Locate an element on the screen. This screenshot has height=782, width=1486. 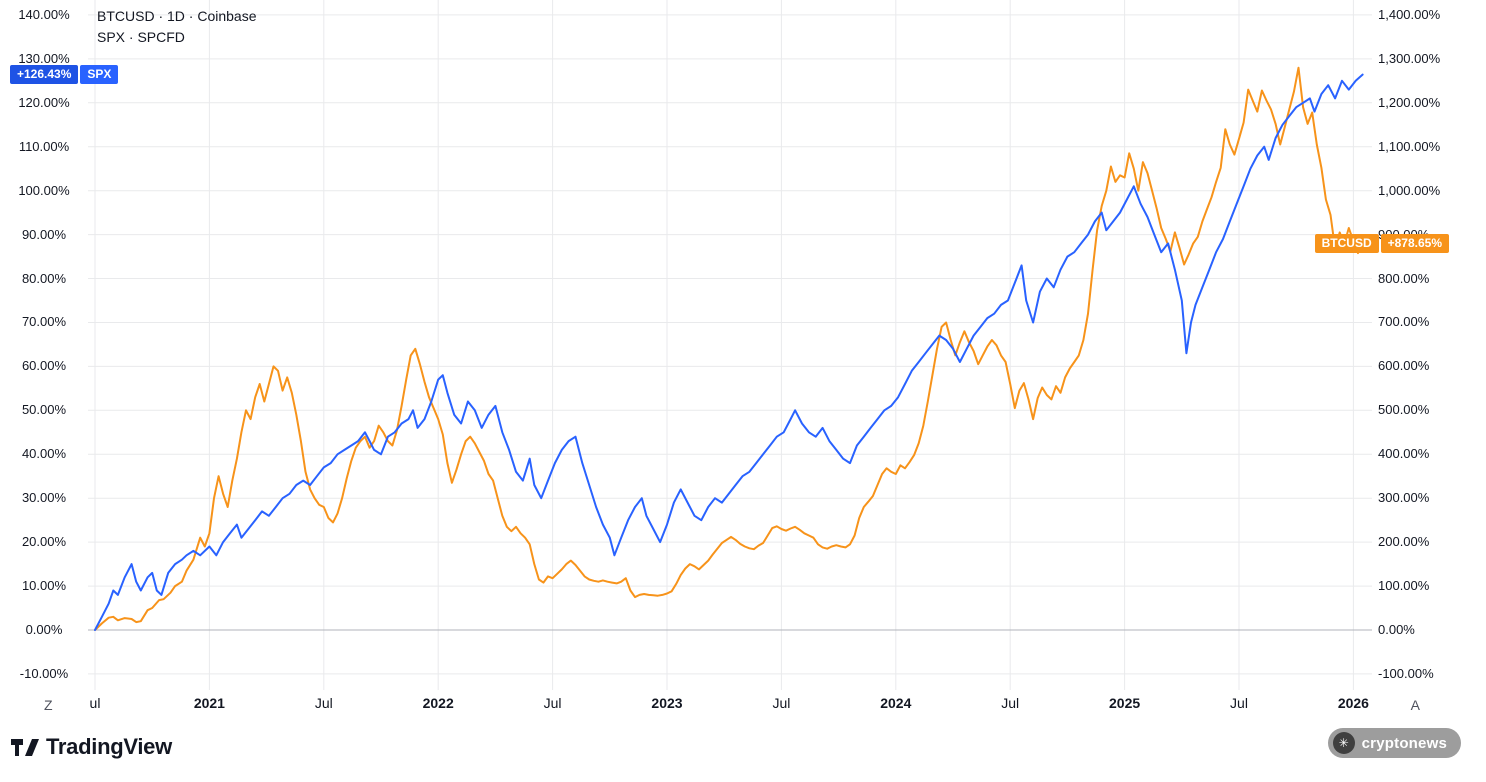
right-axis-tick-label: 1,000.00% is located at coordinates (1409, 190).